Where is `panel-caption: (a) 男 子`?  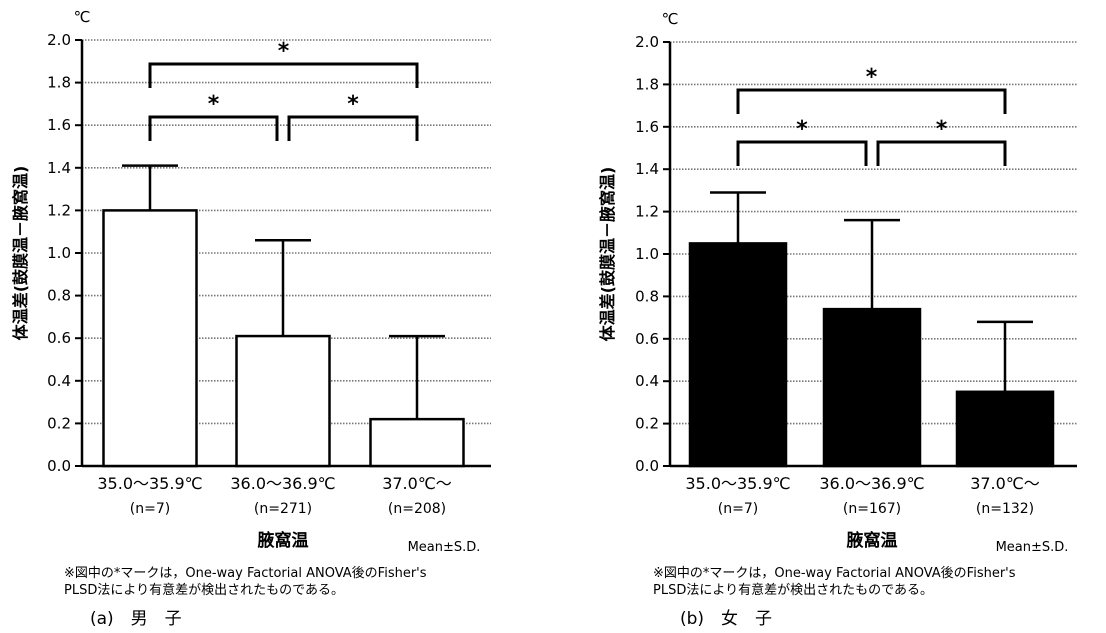 panel-caption: (a) 男 子 is located at coordinates (136, 619).